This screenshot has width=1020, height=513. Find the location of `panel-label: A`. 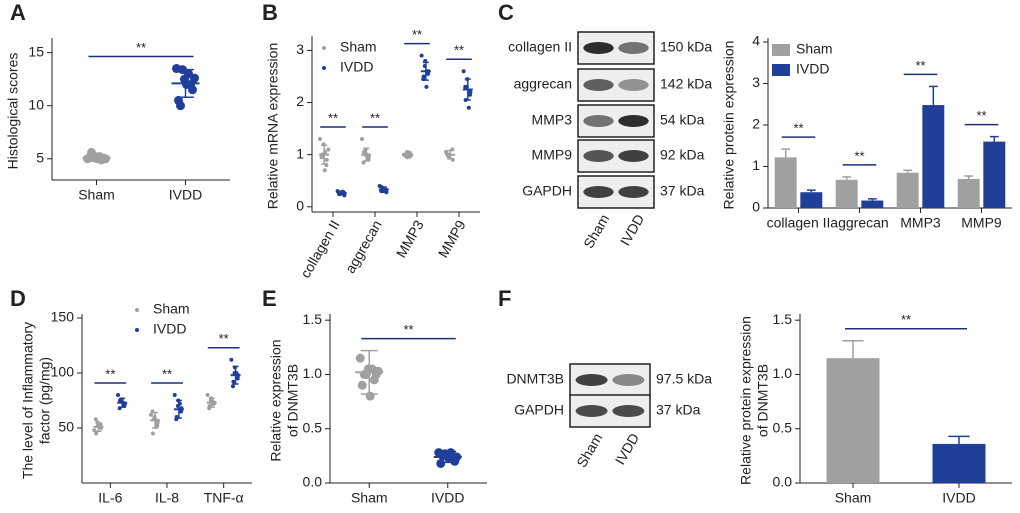

panel-label: A is located at coordinates (18, 12).